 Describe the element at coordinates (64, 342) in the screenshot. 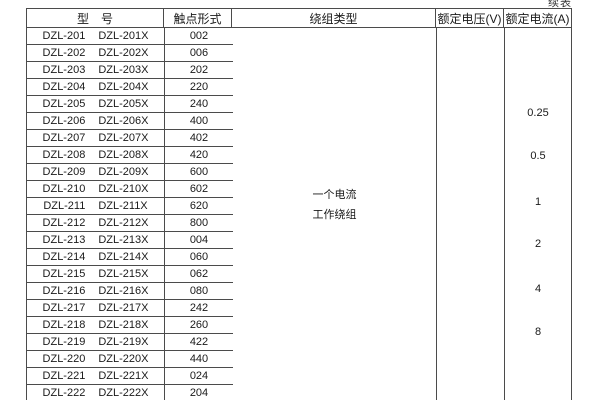

I see `model-number: DZL-219` at that location.